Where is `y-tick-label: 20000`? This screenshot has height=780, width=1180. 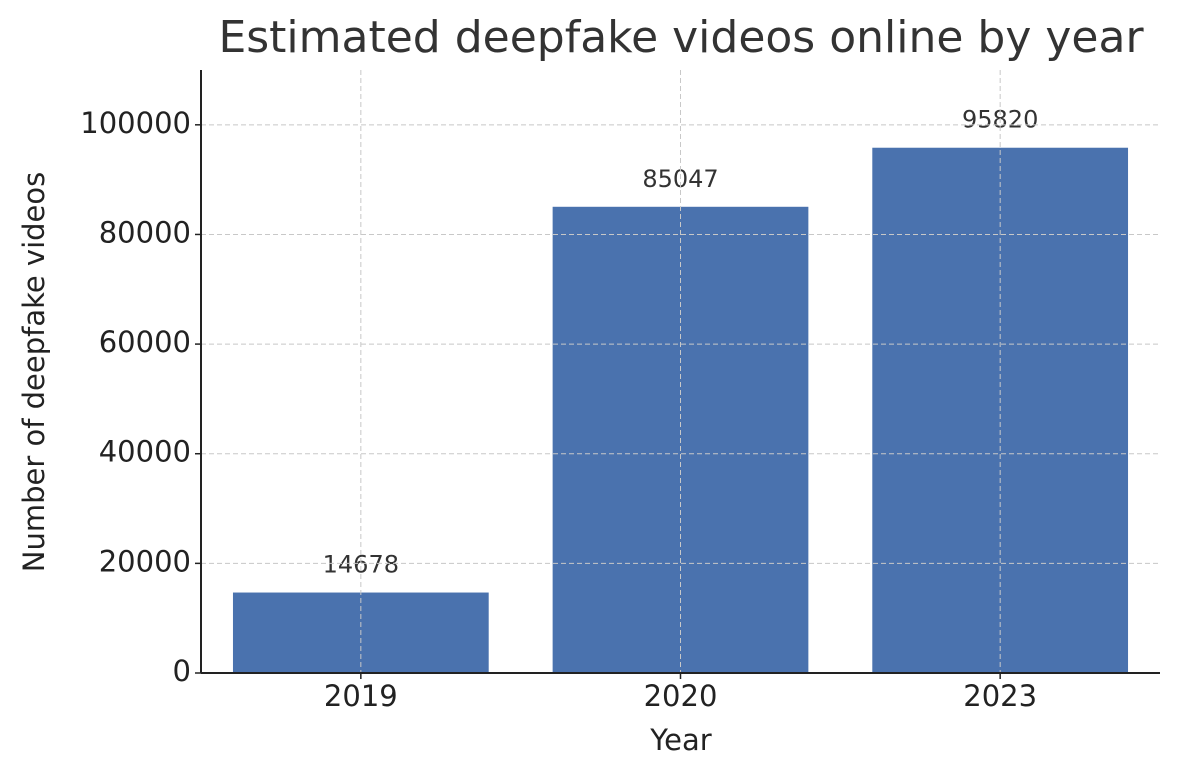
y-tick-label: 20000 is located at coordinates (145, 561).